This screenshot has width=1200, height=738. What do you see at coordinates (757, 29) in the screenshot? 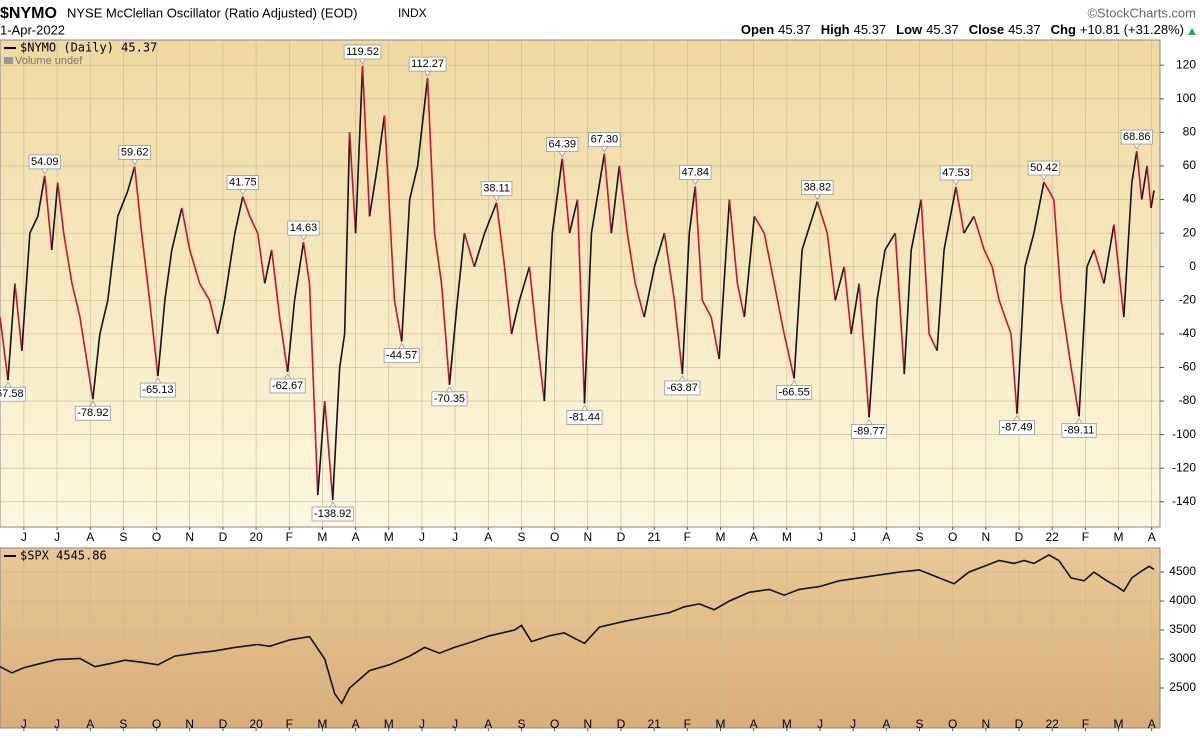
I see `stat-label: Open` at bounding box center [757, 29].